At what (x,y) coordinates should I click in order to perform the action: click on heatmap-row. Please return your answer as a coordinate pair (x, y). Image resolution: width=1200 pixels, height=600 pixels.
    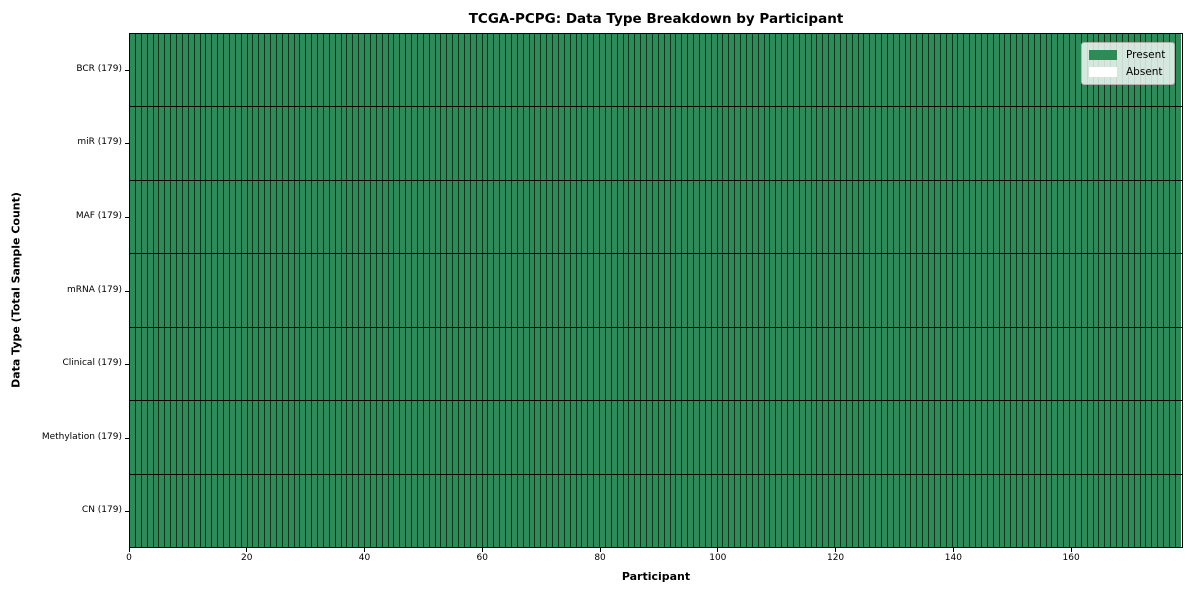
    Looking at the image, I should click on (656, 290).